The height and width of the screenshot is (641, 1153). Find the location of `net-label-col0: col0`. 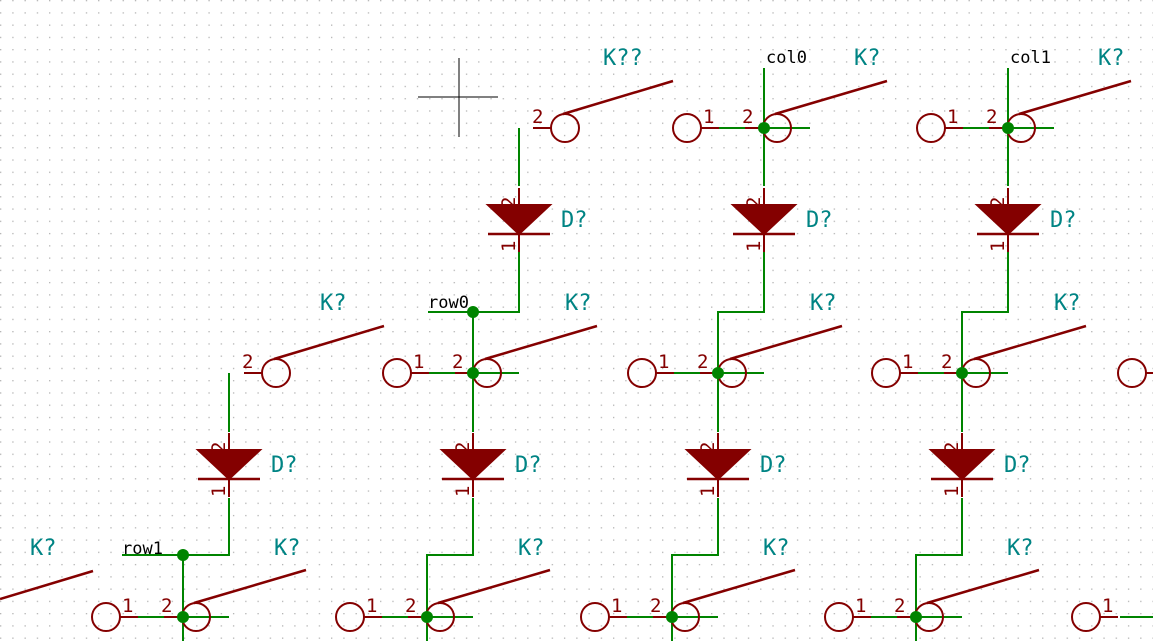

net-label-col0: col0 is located at coordinates (786, 58).